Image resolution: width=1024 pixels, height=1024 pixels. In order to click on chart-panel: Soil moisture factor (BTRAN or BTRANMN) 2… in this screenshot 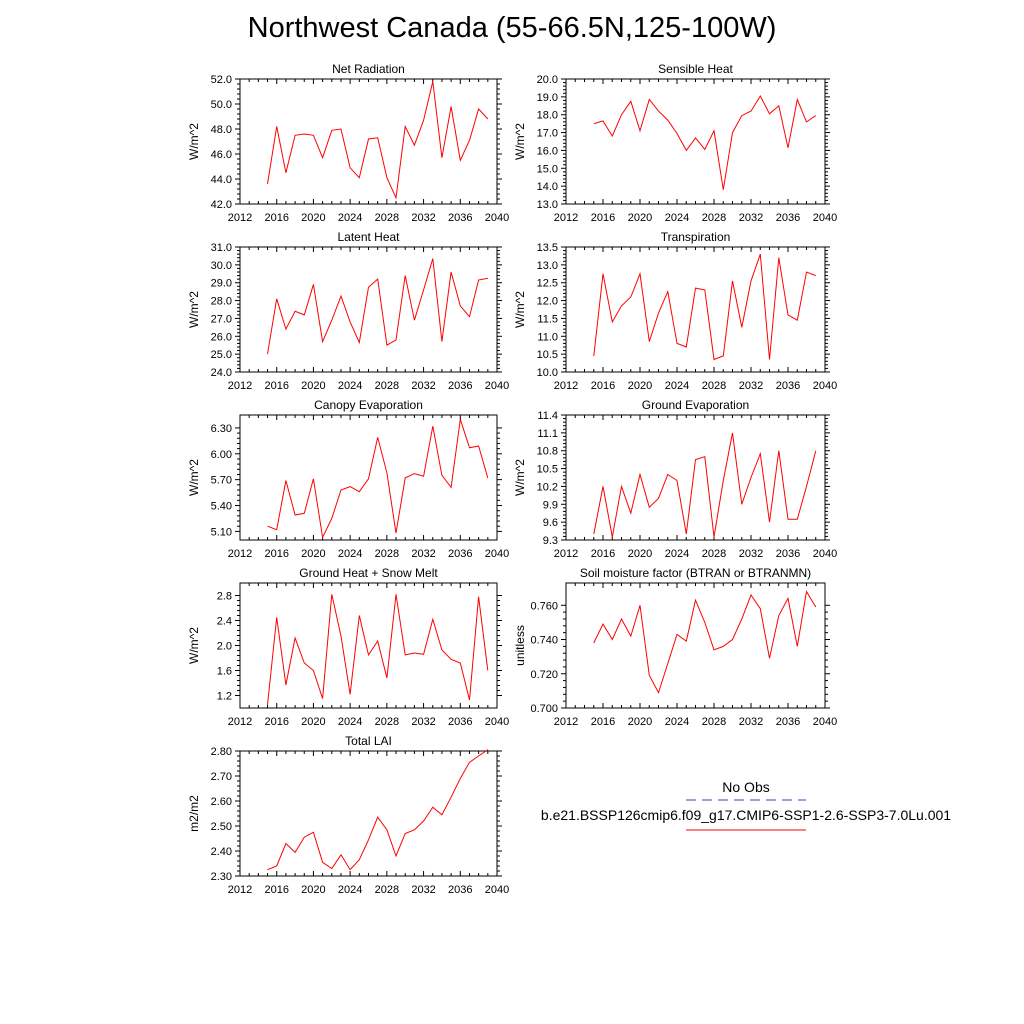, I will do `click(675, 647)`.